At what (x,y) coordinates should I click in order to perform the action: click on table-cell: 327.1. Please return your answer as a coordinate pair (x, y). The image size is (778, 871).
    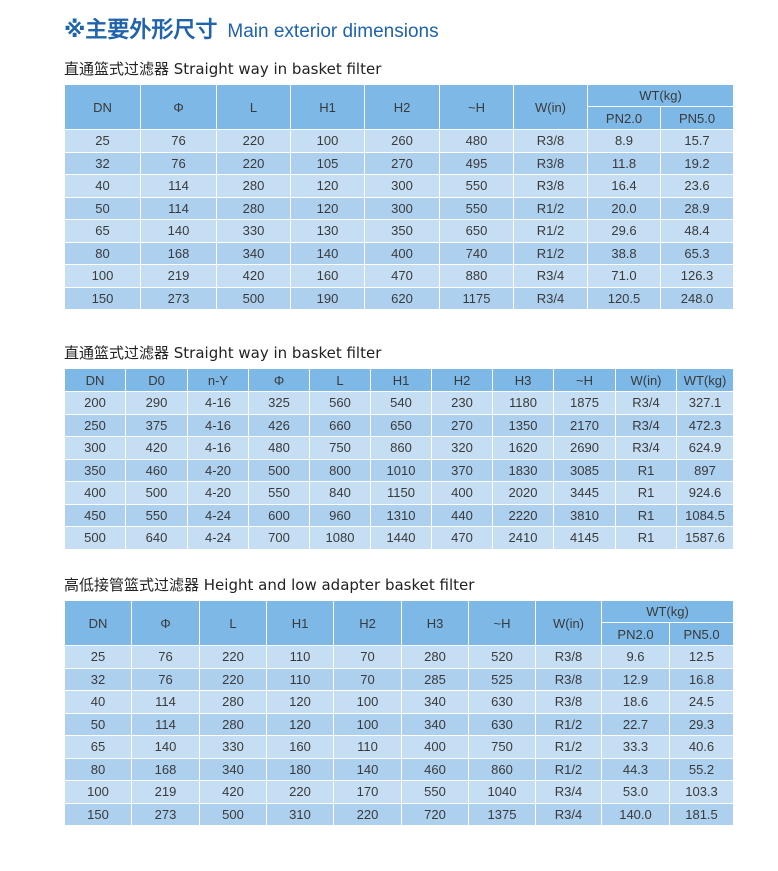
    Looking at the image, I should click on (705, 403).